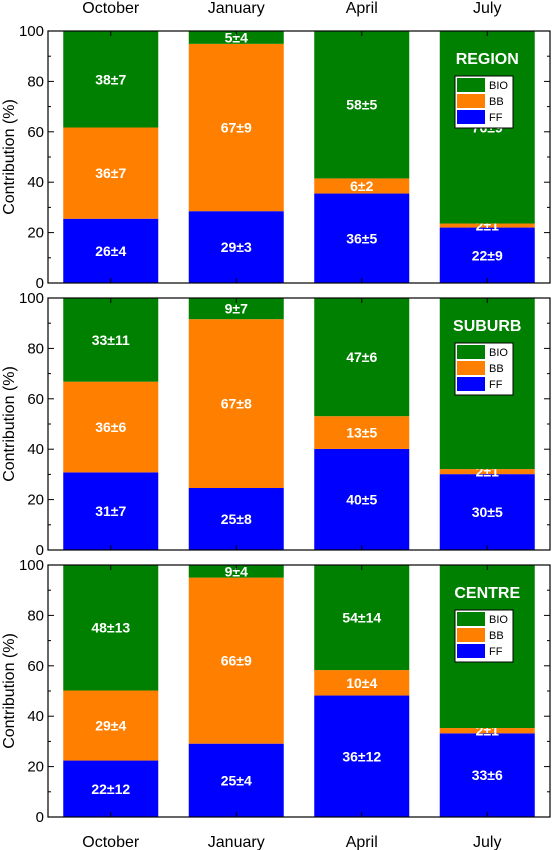 This screenshot has width=555, height=850. I want to click on bar-ff-january, so click(236, 780).